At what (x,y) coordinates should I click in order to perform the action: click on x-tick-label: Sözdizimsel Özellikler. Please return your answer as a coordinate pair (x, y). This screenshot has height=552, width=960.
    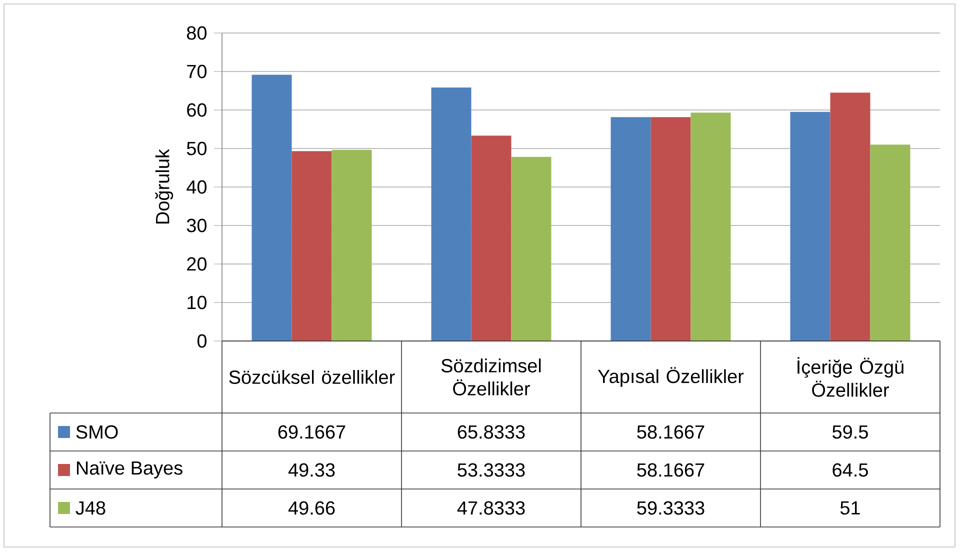
    Looking at the image, I should click on (491, 377).